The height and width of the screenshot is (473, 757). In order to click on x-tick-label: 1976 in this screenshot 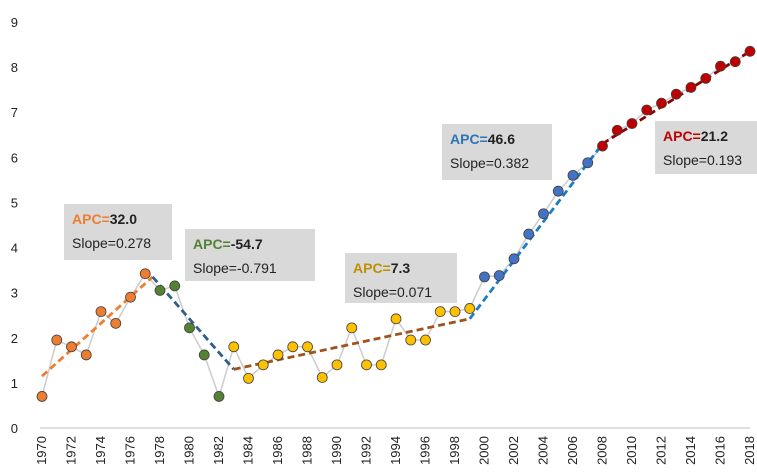, I will do `click(130, 450)`.